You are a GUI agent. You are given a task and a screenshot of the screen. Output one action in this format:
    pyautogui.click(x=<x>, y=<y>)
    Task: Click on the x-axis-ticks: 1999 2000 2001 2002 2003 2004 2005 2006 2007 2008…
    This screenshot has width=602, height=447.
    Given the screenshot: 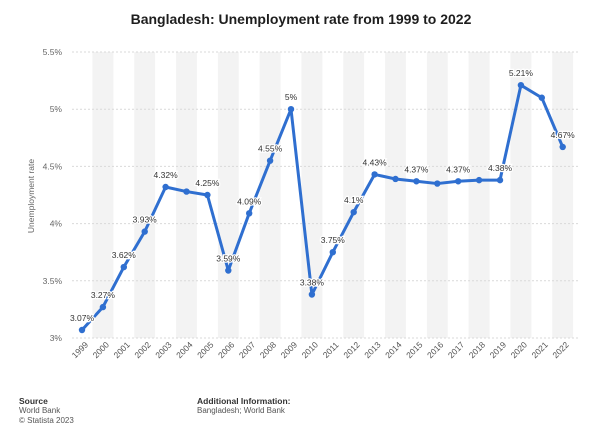 What is the action you would take?
    pyautogui.click(x=320, y=349)
    